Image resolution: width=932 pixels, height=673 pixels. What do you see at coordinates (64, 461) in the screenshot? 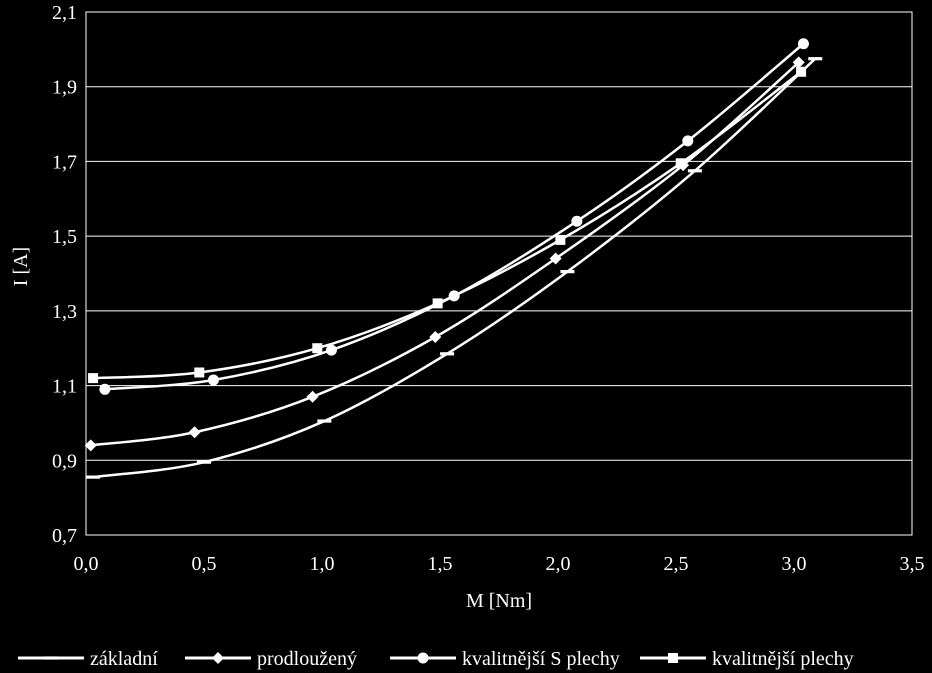
I see `y-tick-label: 0,9` at bounding box center [64, 461].